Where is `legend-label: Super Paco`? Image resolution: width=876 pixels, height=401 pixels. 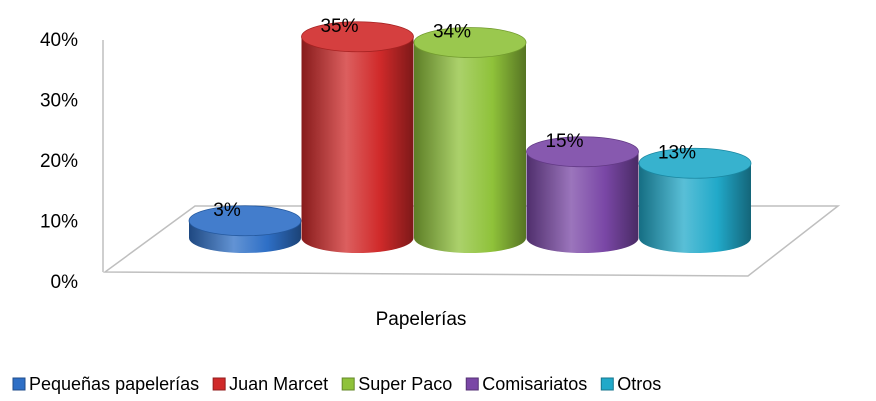
legend-label: Super Paco is located at coordinates (405, 384).